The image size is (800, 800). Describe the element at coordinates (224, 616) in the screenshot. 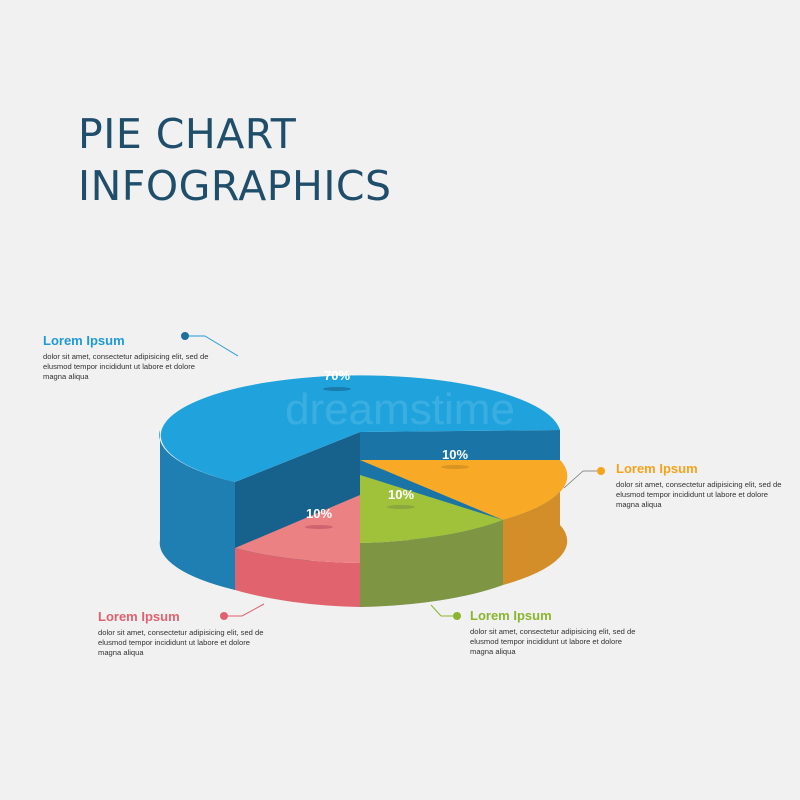

I see `dot-red` at that location.